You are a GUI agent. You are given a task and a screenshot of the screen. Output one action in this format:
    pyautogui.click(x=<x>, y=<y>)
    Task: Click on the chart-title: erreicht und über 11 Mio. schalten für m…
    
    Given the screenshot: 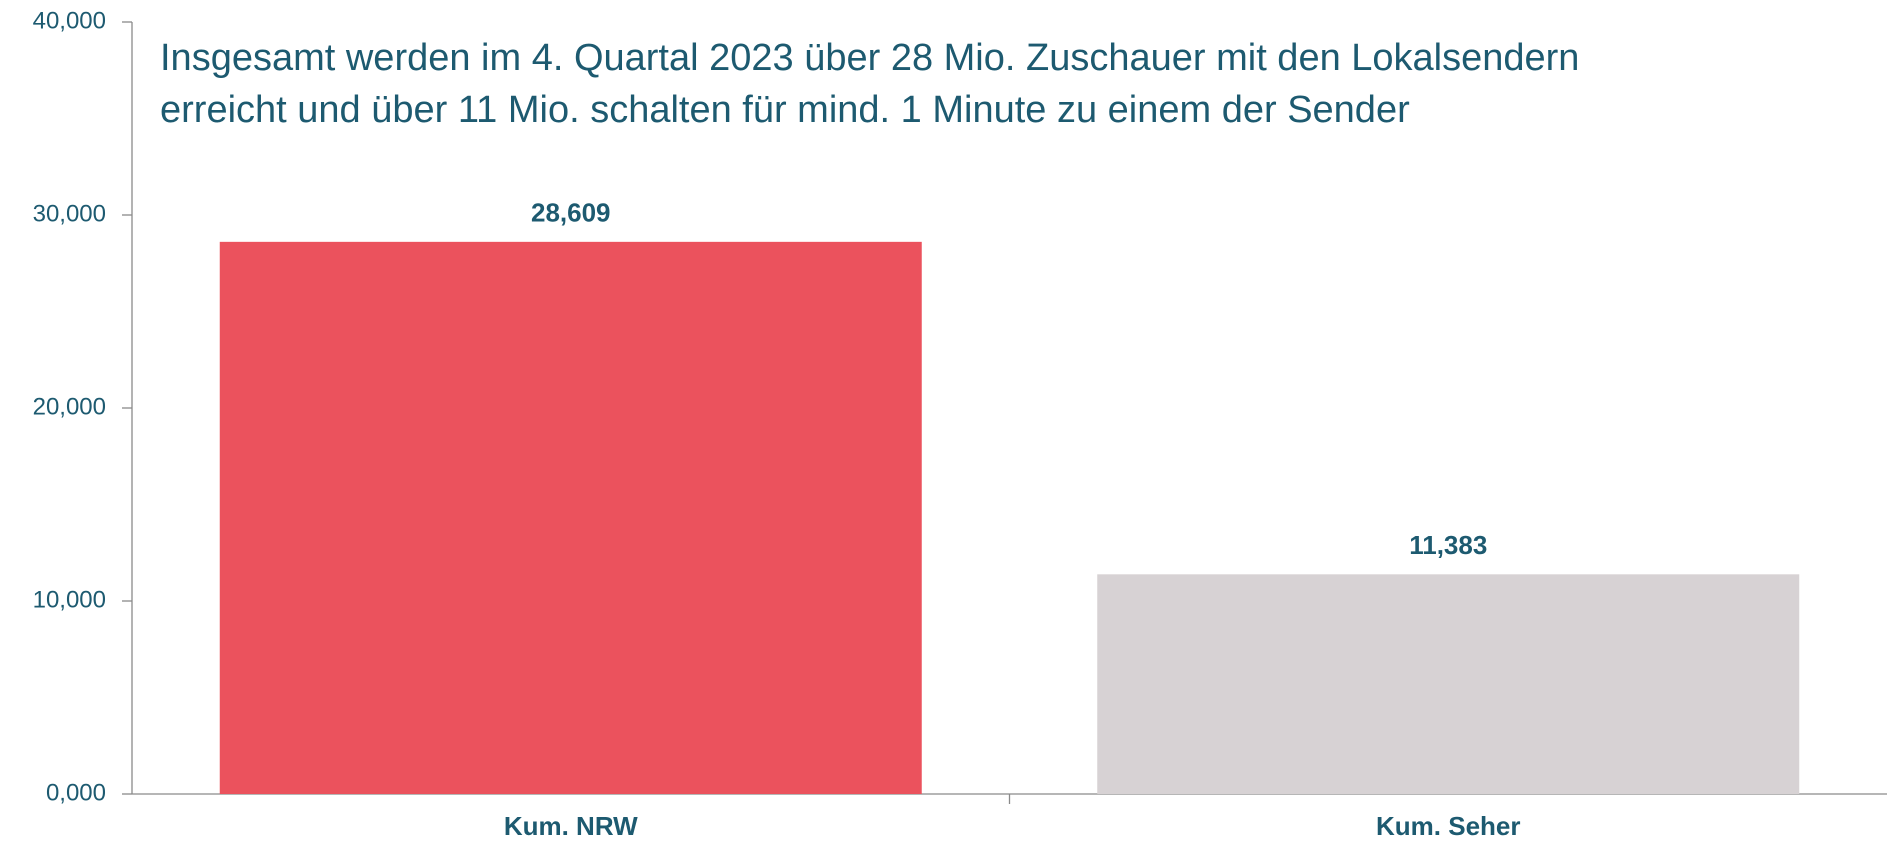 What is the action you would take?
    pyautogui.click(x=785, y=110)
    